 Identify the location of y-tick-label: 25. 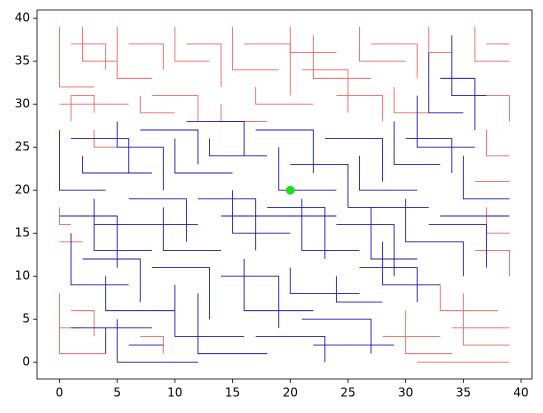
(22, 147).